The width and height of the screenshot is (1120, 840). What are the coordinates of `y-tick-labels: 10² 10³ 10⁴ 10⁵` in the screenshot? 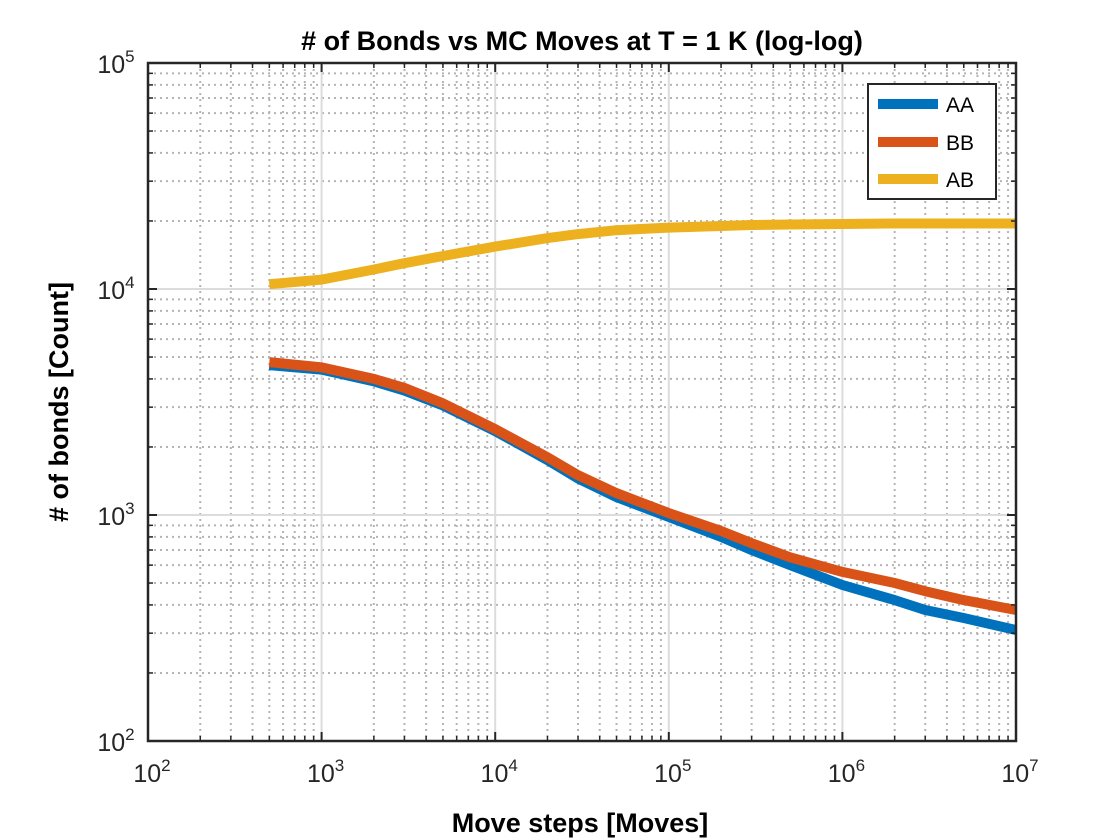 It's located at (115, 402).